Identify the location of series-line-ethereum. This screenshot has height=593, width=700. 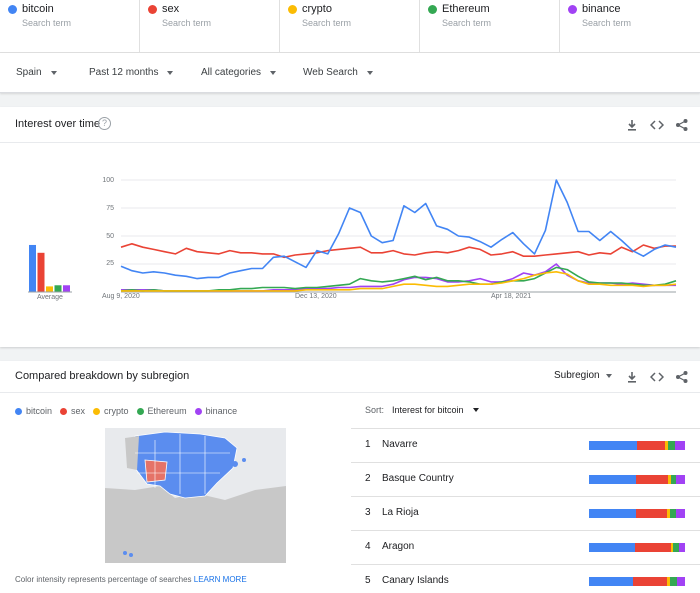
(398, 279).